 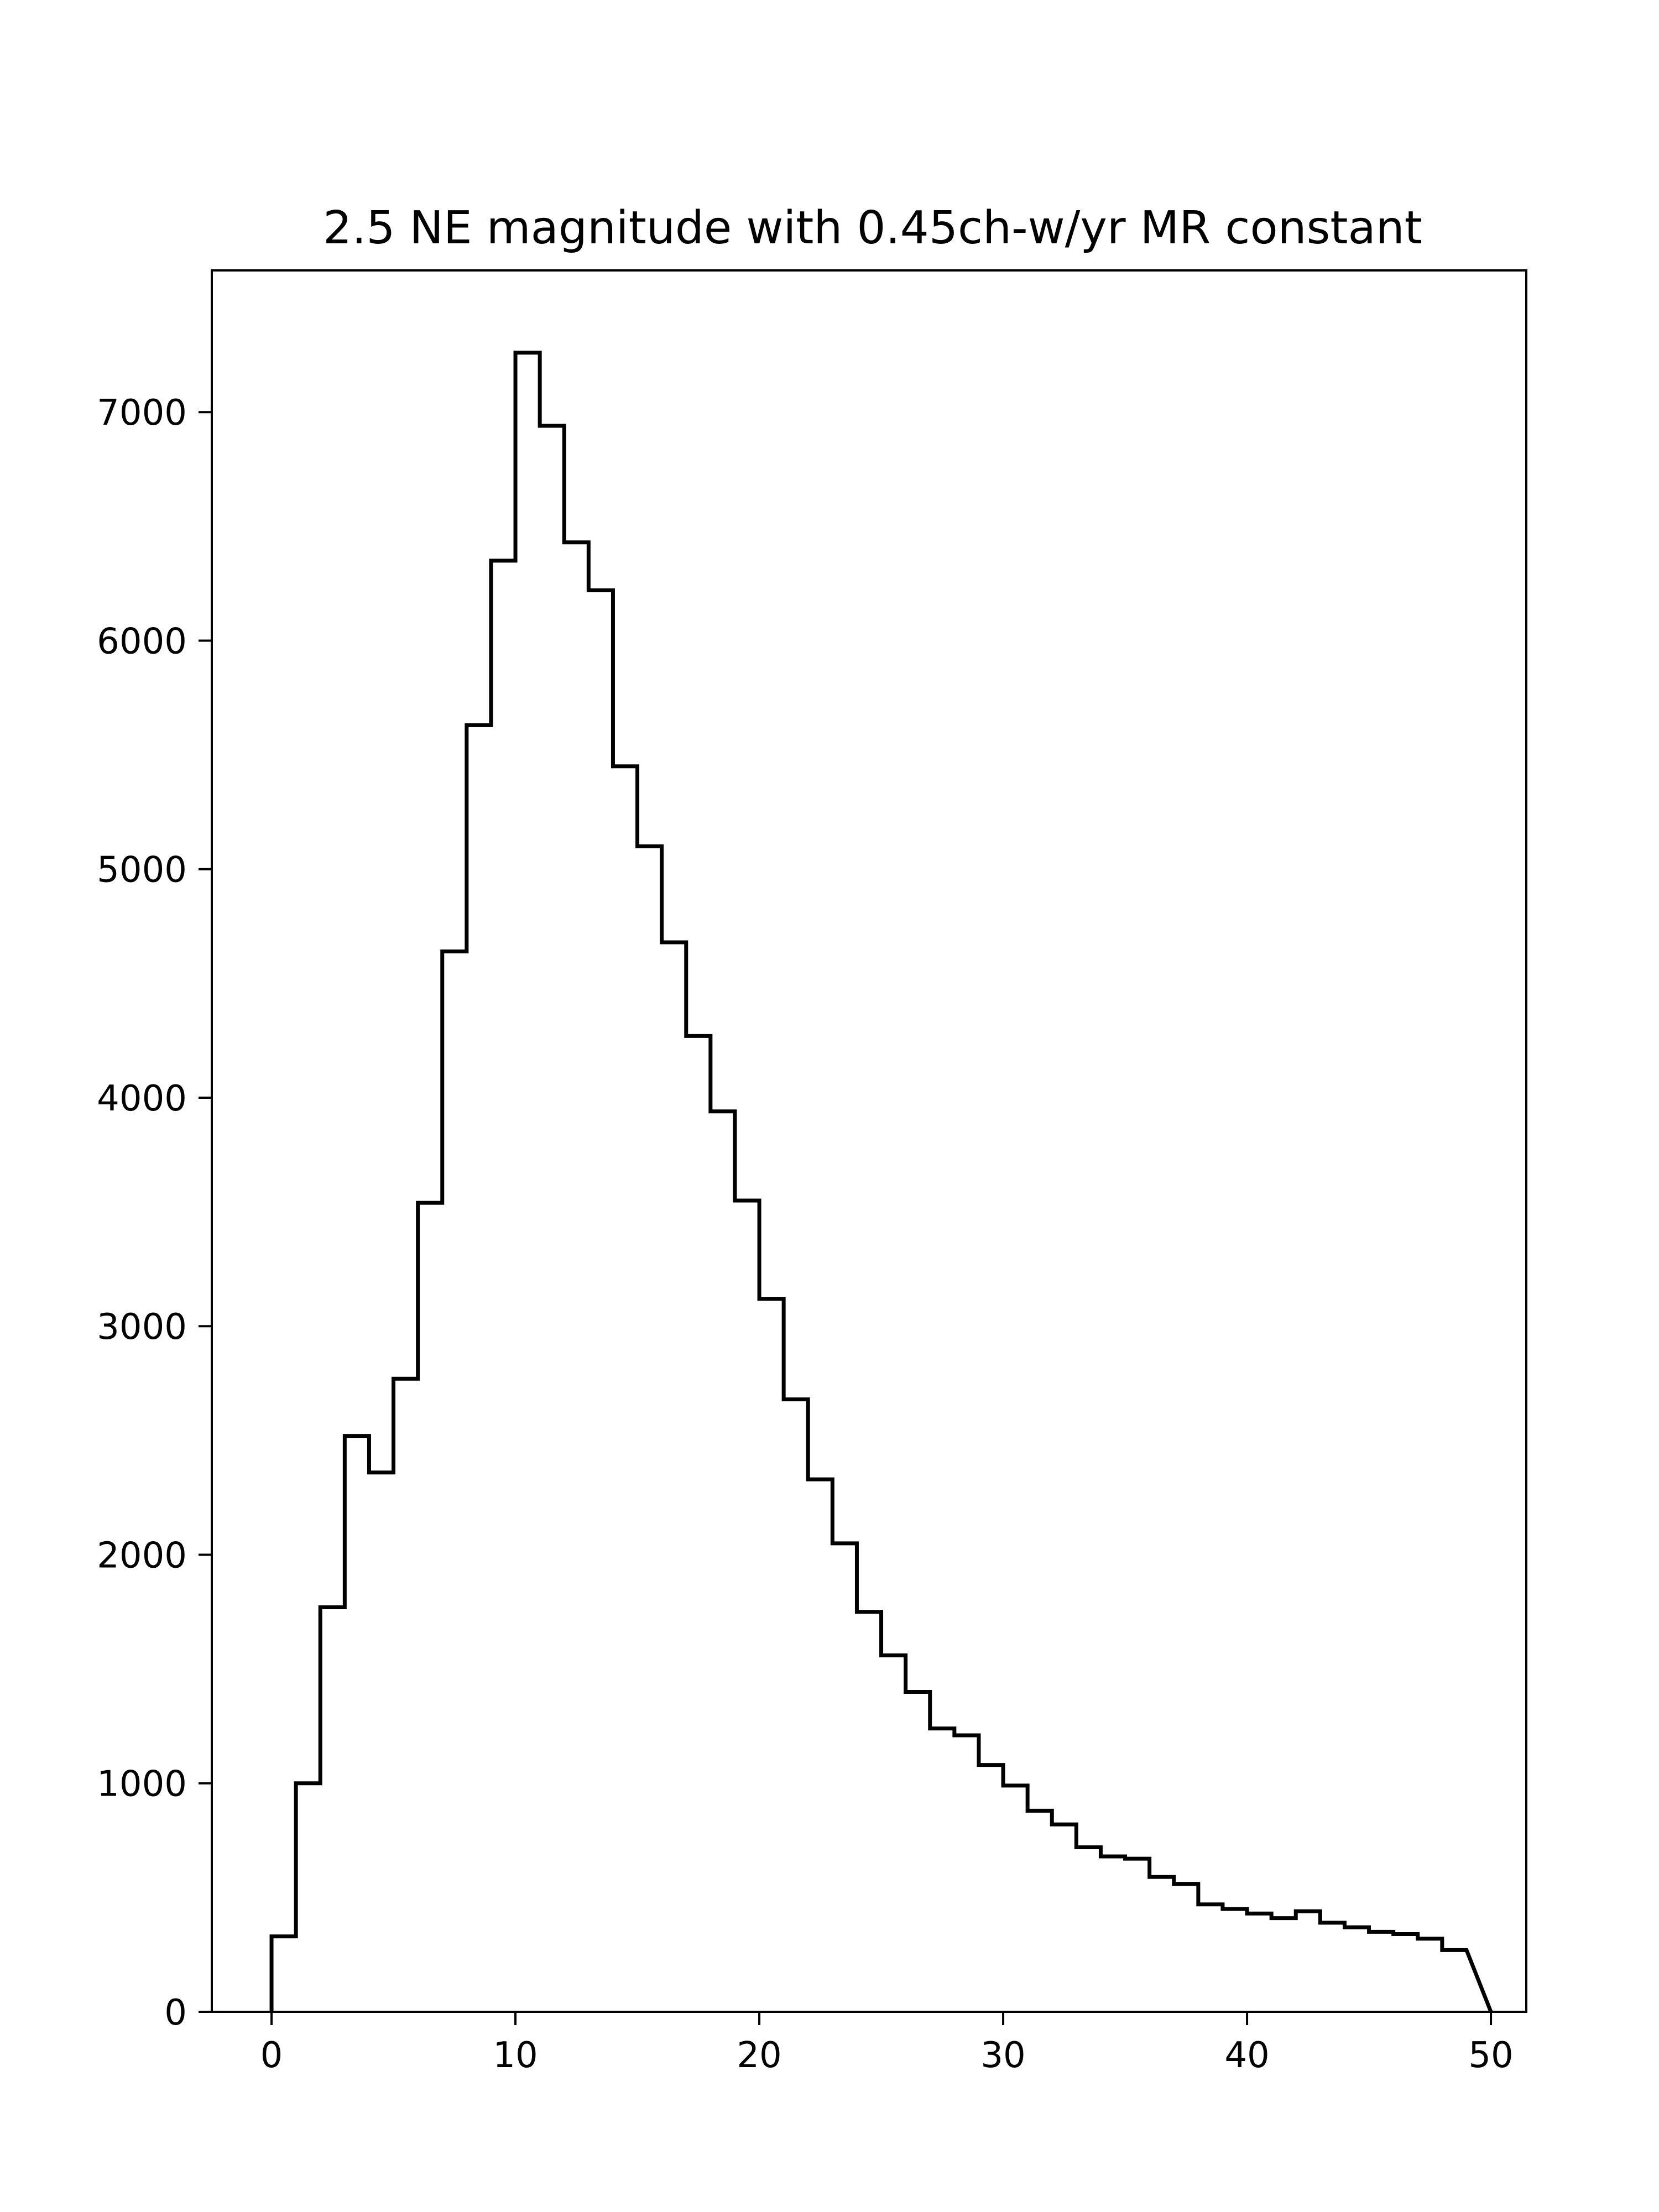 What do you see at coordinates (142, 1327) in the screenshot?
I see `y-tick-label: 3000` at bounding box center [142, 1327].